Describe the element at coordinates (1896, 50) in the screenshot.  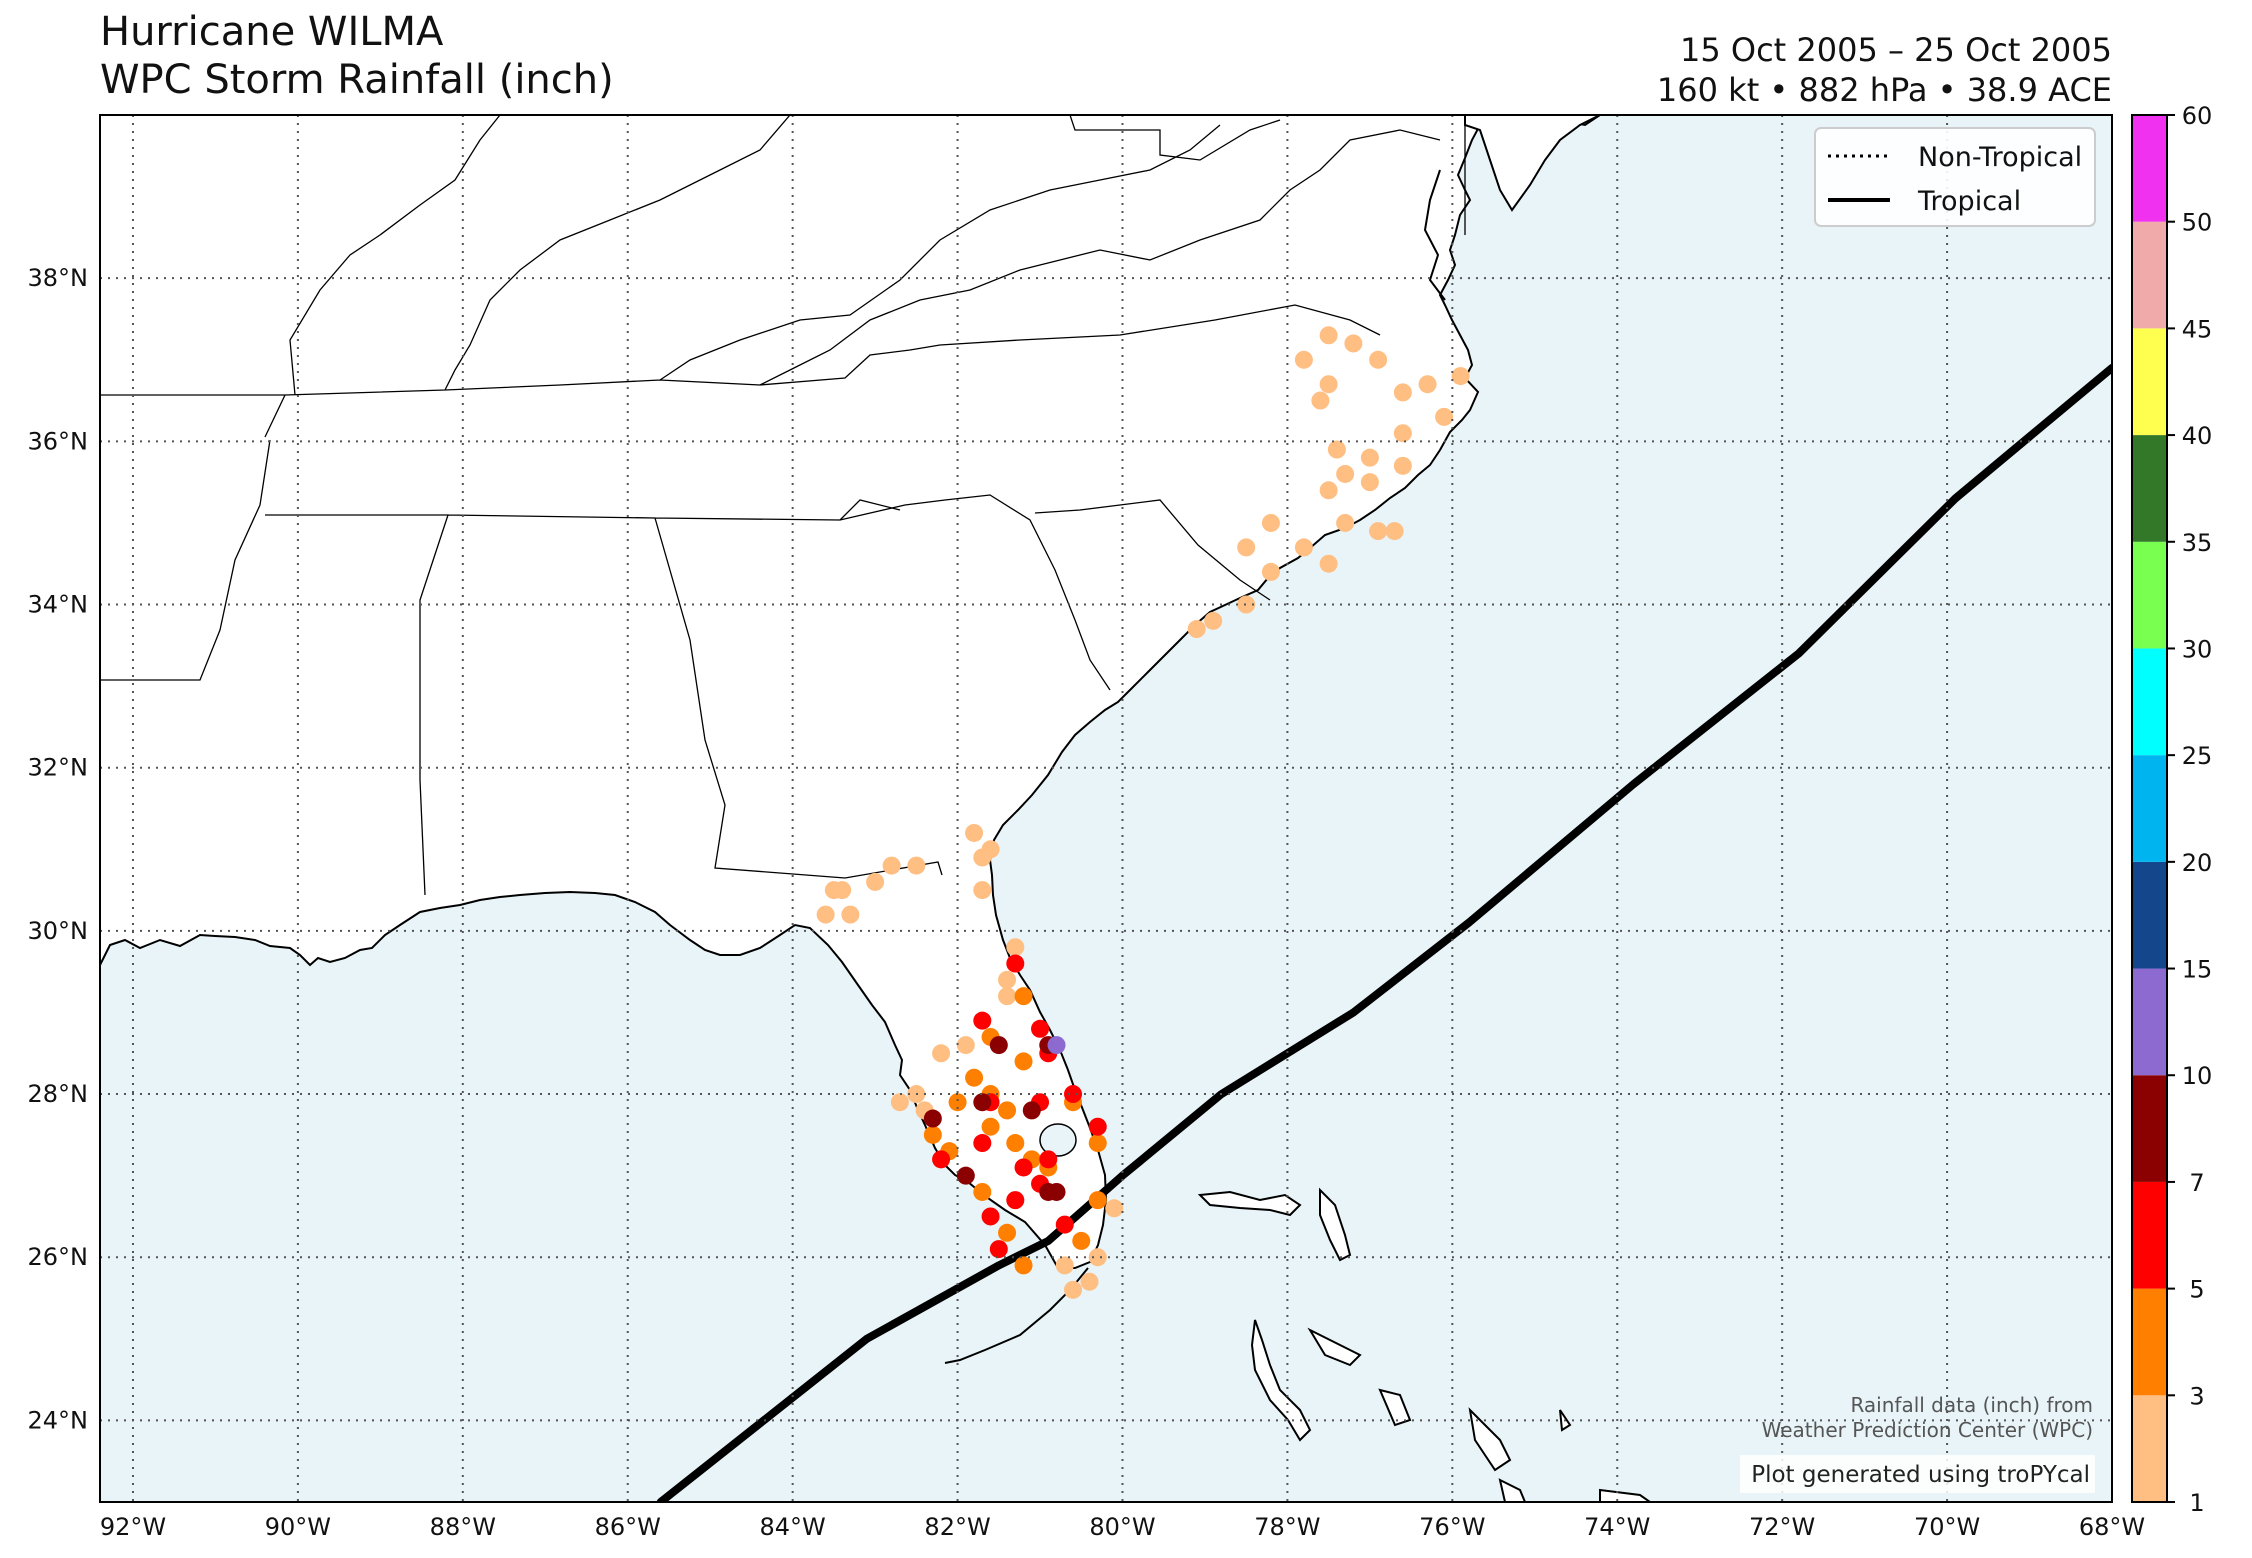
I see `date-range: 15 Oct 2005 – 25 Oct 2005` at that location.